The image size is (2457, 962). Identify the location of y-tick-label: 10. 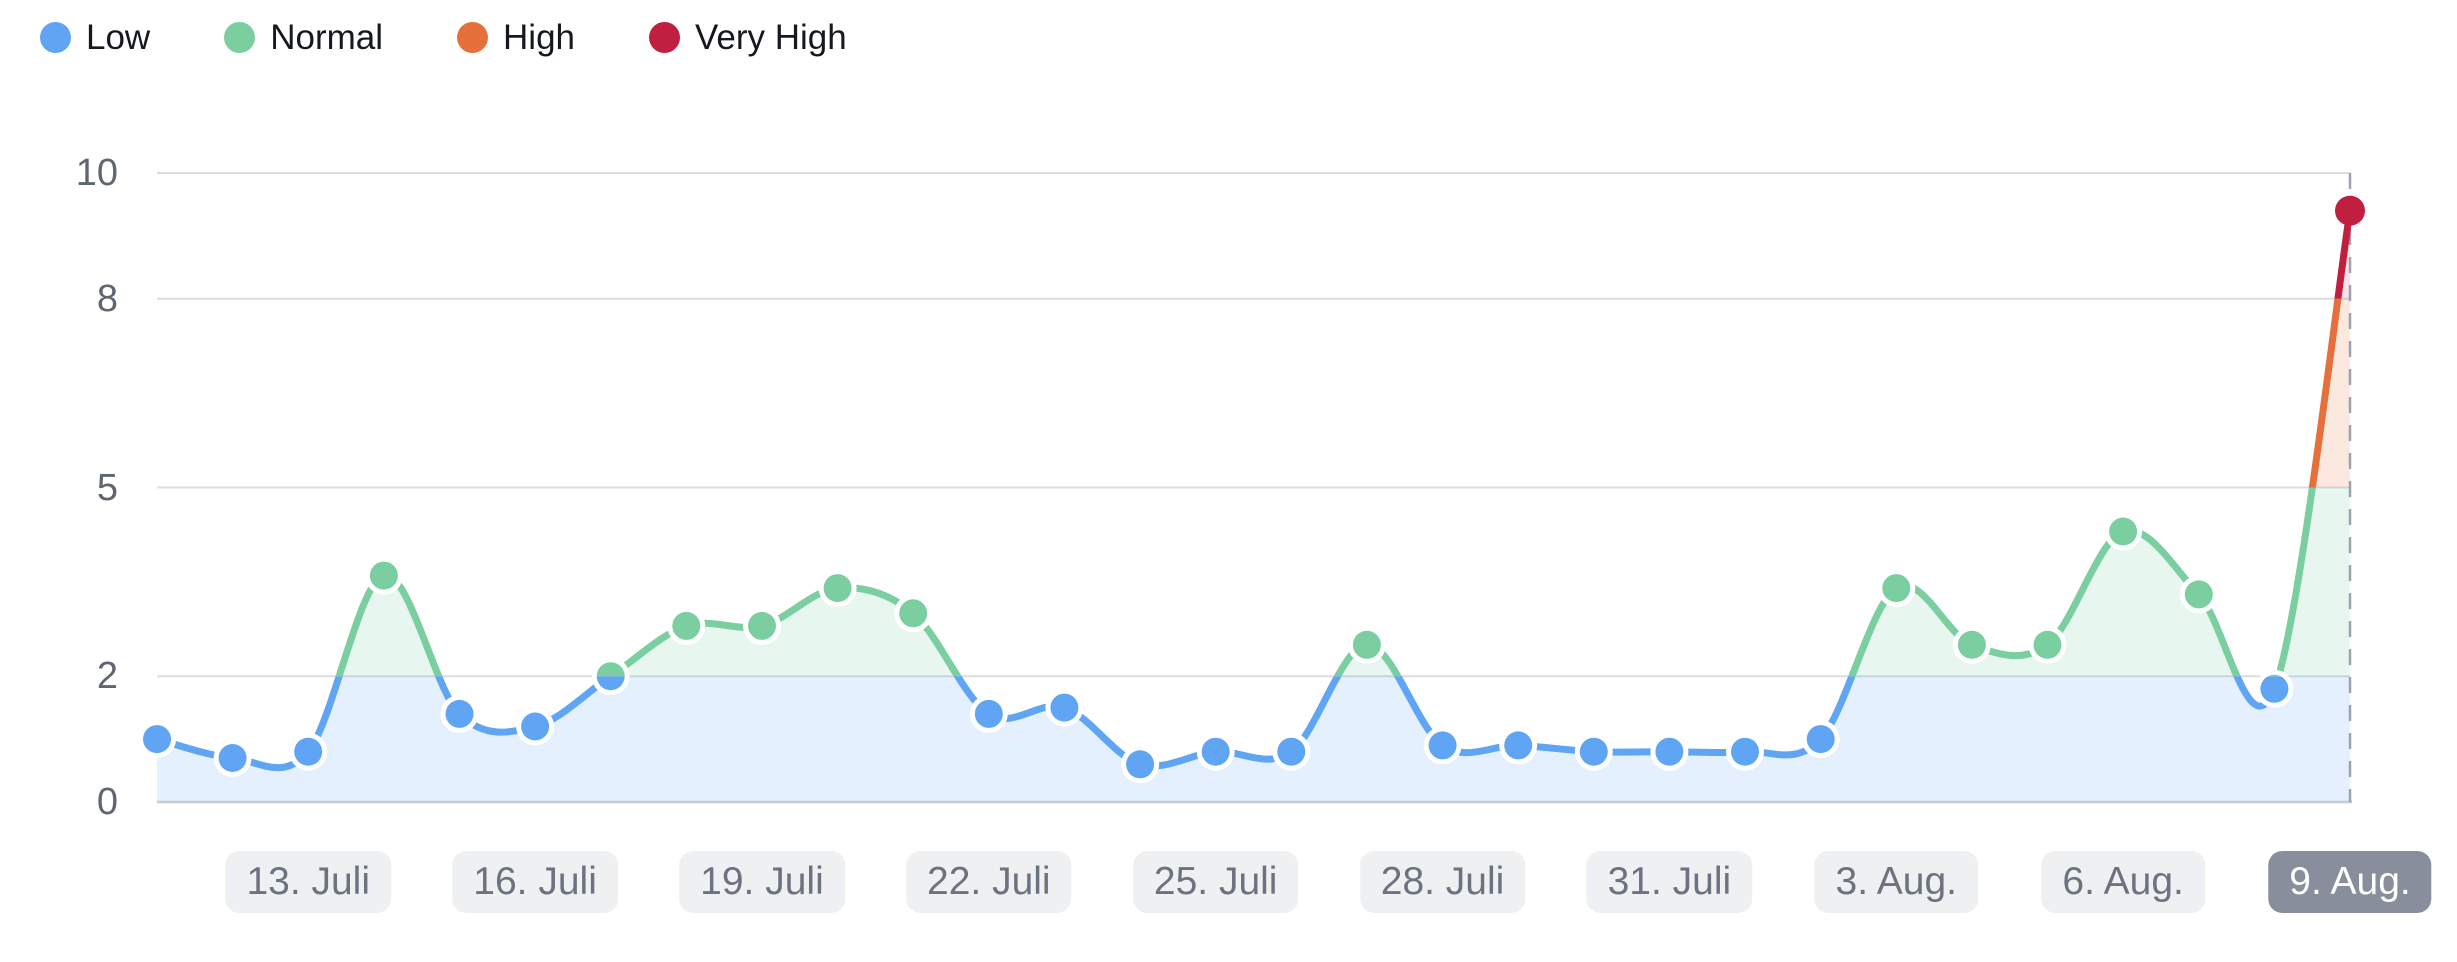
(96, 173).